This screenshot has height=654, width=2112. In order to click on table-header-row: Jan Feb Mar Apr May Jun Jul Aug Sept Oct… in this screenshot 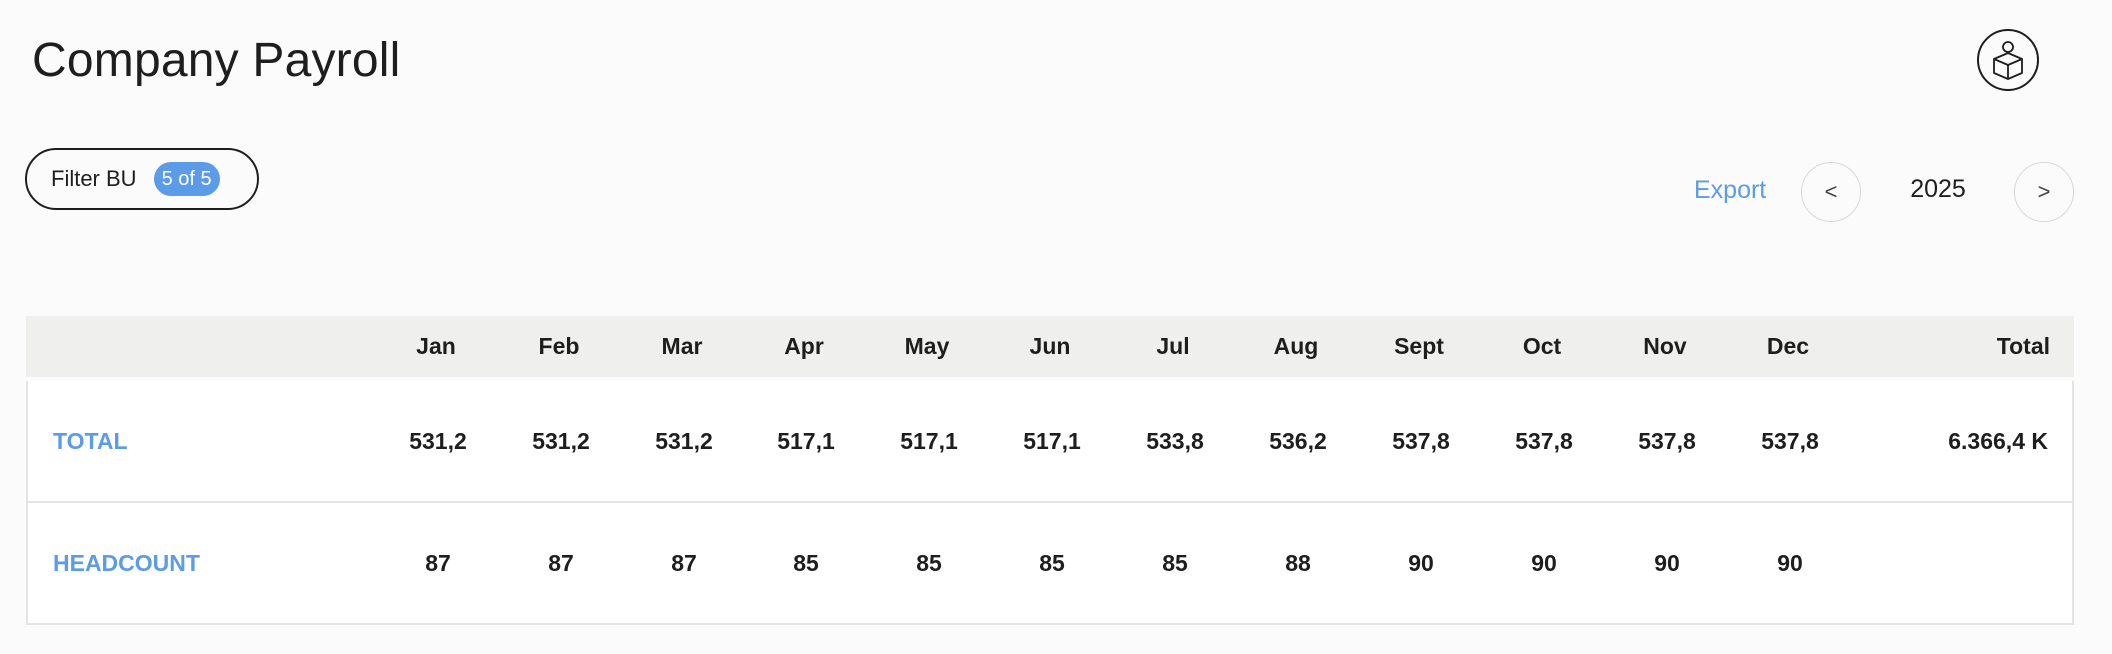, I will do `click(1050, 346)`.